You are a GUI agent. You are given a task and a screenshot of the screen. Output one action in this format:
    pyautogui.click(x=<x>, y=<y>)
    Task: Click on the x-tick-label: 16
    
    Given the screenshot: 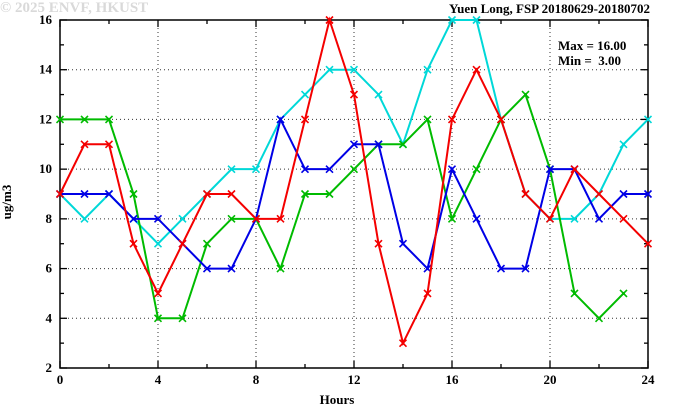 What is the action you would take?
    pyautogui.click(x=453, y=379)
    